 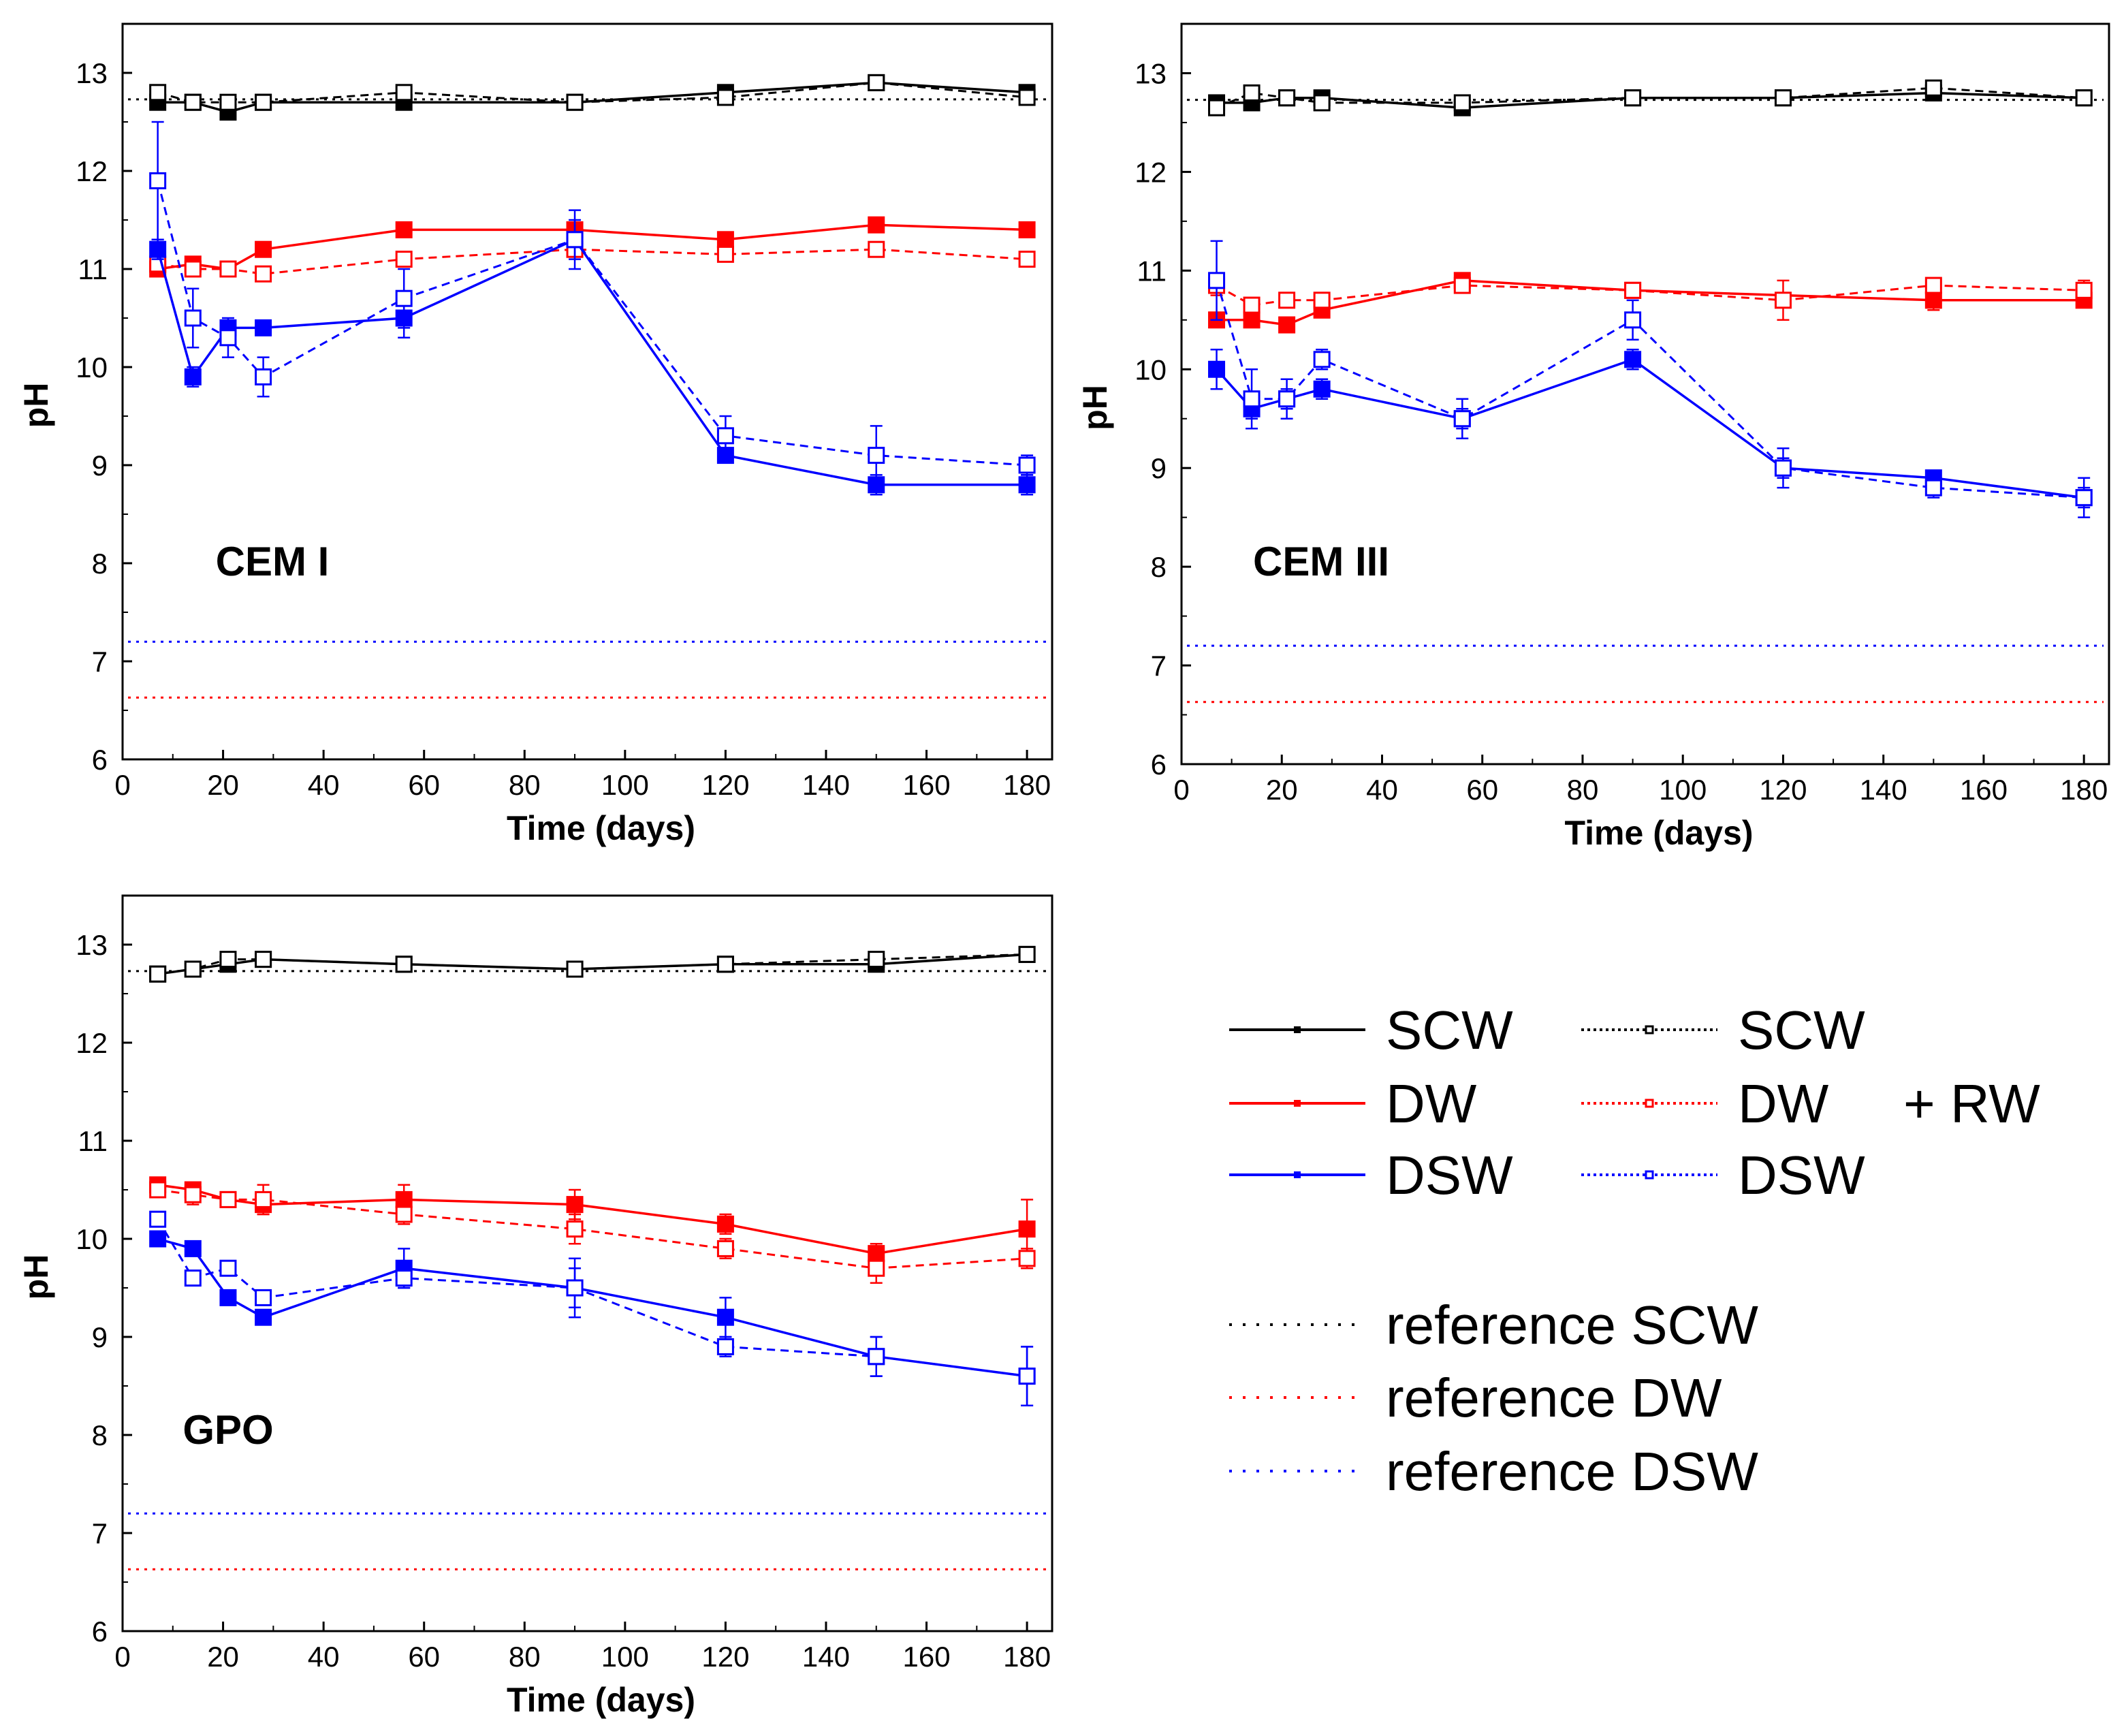 I want to click on x-tick-label: 40, so click(x=324, y=785).